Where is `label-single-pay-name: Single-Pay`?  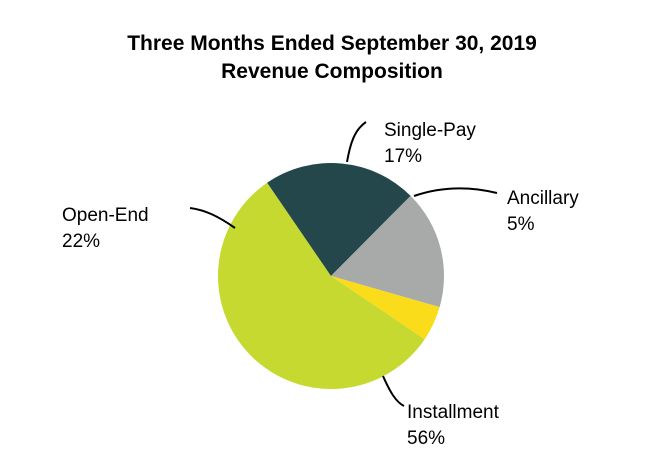 label-single-pay-name: Single-Pay is located at coordinates (430, 130).